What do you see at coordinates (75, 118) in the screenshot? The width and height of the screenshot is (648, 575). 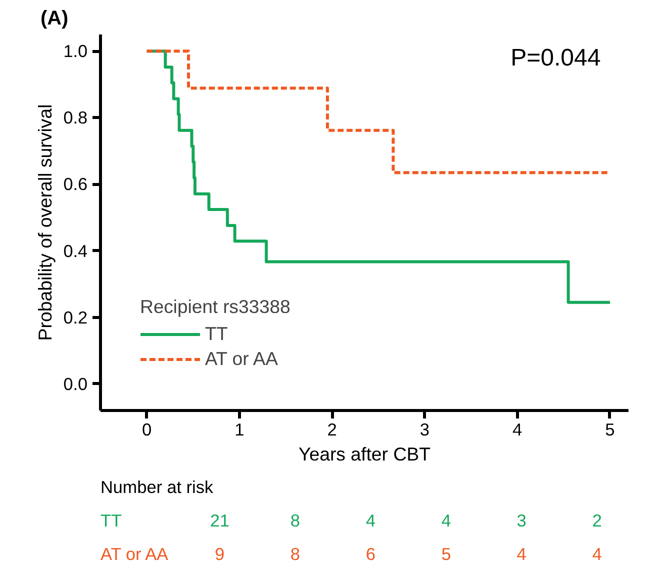 I see `y-tick-label: 0.8` at bounding box center [75, 118].